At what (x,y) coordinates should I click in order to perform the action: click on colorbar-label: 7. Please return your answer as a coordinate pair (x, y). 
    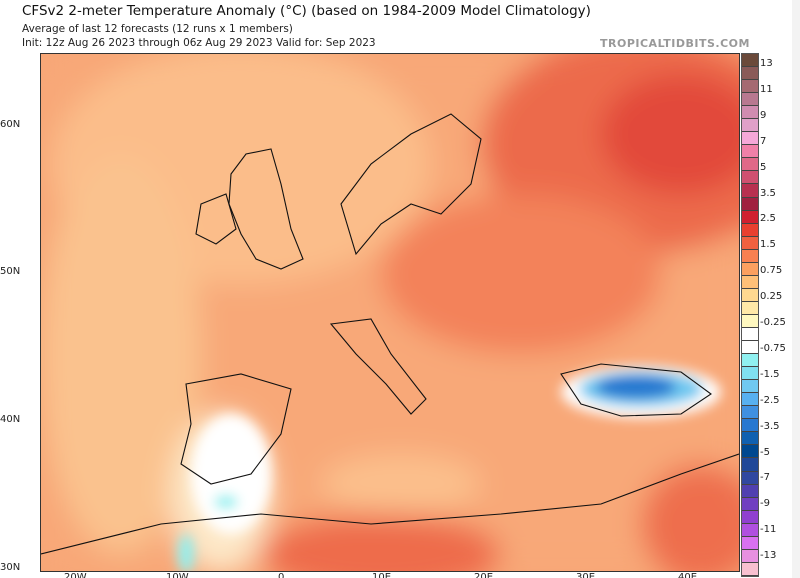
    Looking at the image, I should click on (763, 141).